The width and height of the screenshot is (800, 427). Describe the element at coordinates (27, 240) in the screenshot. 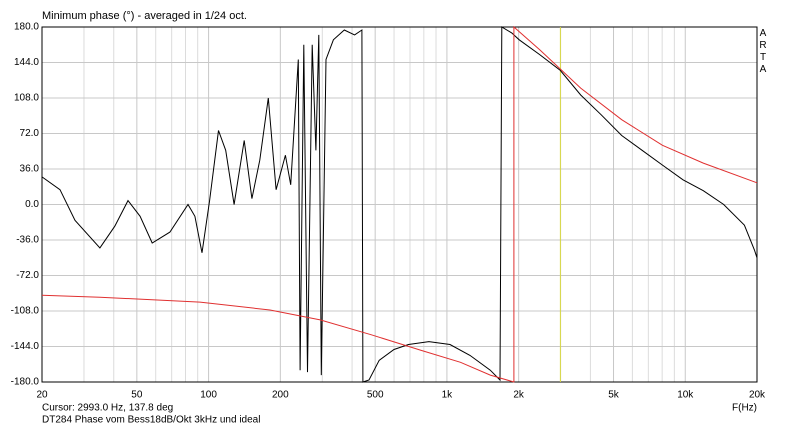

I see `y-tick-label: -36.0` at that location.